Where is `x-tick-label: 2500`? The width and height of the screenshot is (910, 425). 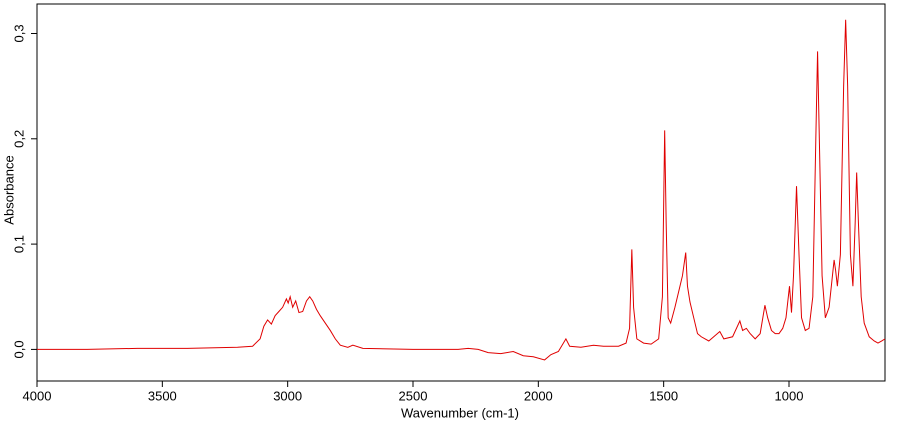 x-tick-label: 2500 is located at coordinates (413, 395).